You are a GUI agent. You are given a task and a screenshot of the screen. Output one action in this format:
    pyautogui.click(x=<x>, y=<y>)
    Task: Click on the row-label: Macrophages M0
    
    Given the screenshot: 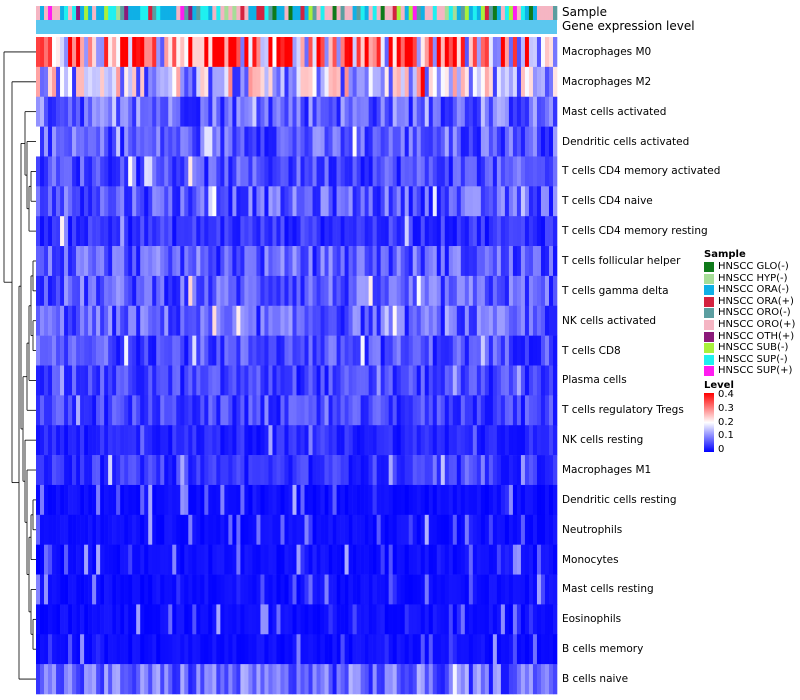 What is the action you would take?
    pyautogui.click(x=607, y=51)
    